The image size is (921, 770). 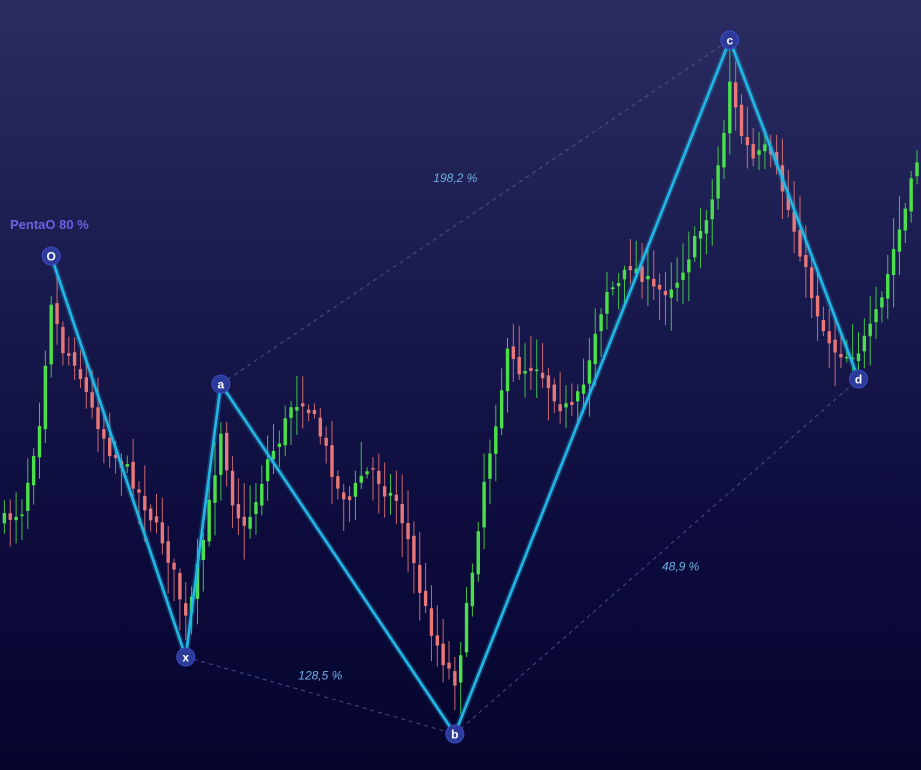 I want to click on pattern-point-x: x, so click(x=186, y=657).